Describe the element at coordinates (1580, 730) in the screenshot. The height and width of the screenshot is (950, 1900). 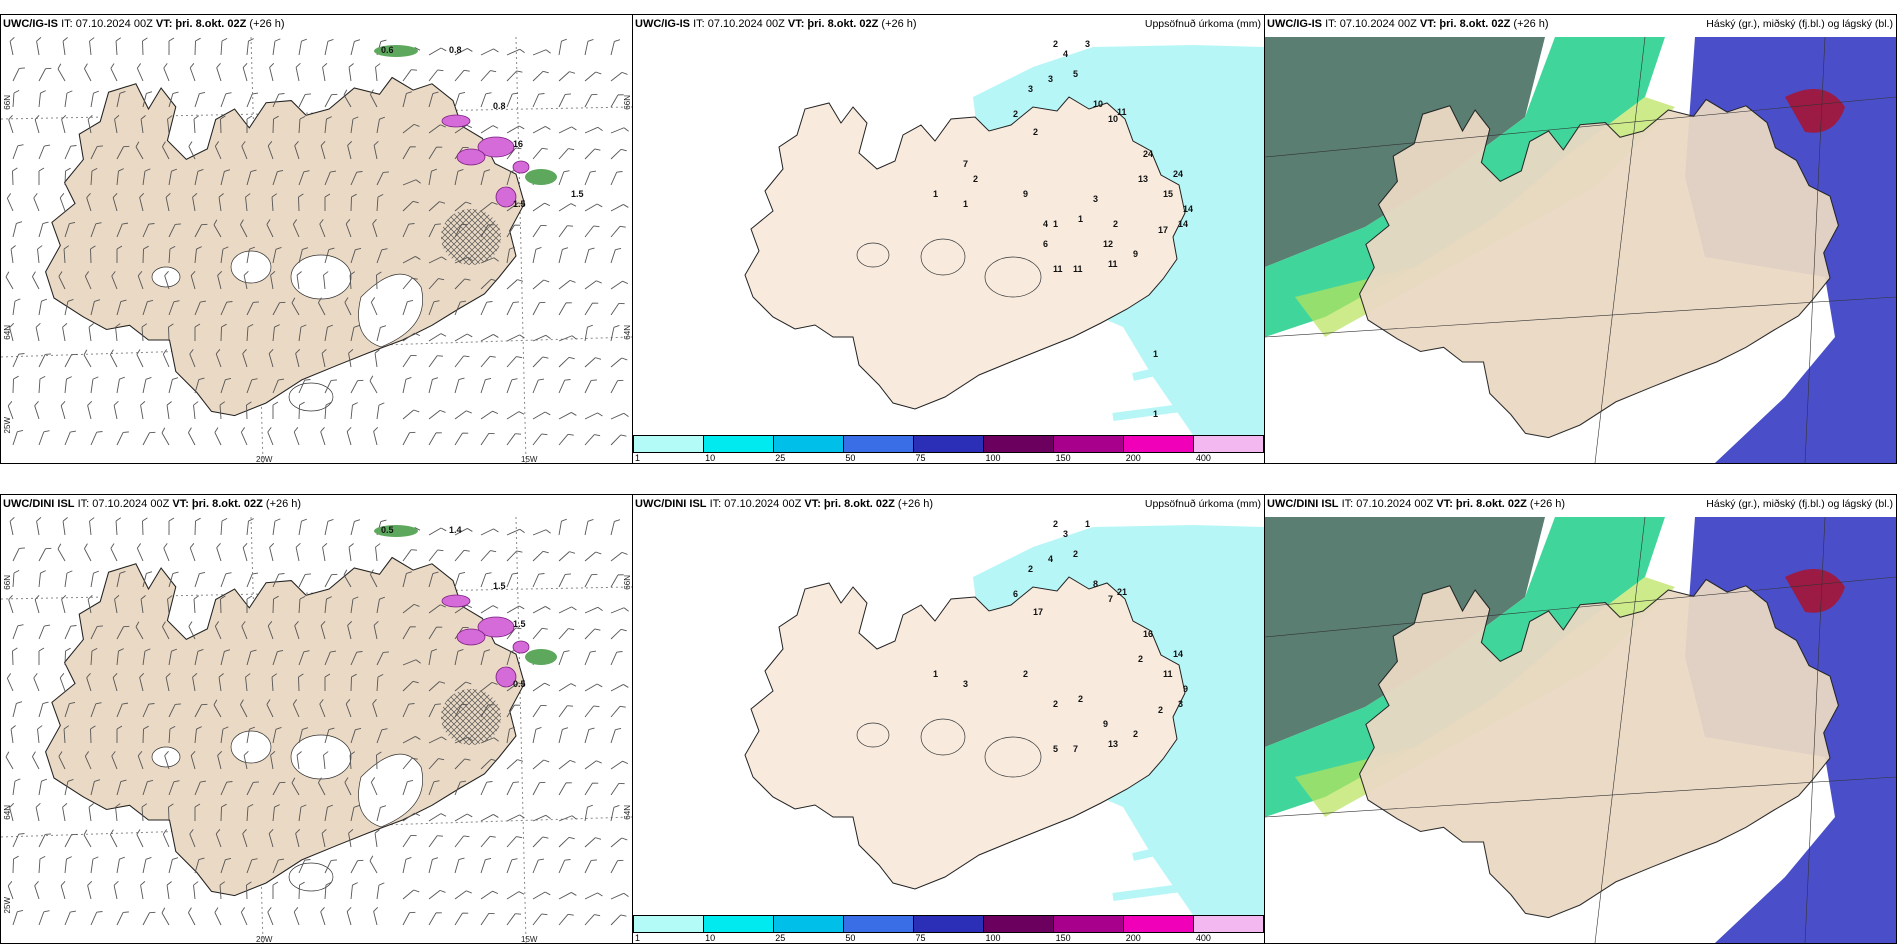
I see `cloud-map` at that location.